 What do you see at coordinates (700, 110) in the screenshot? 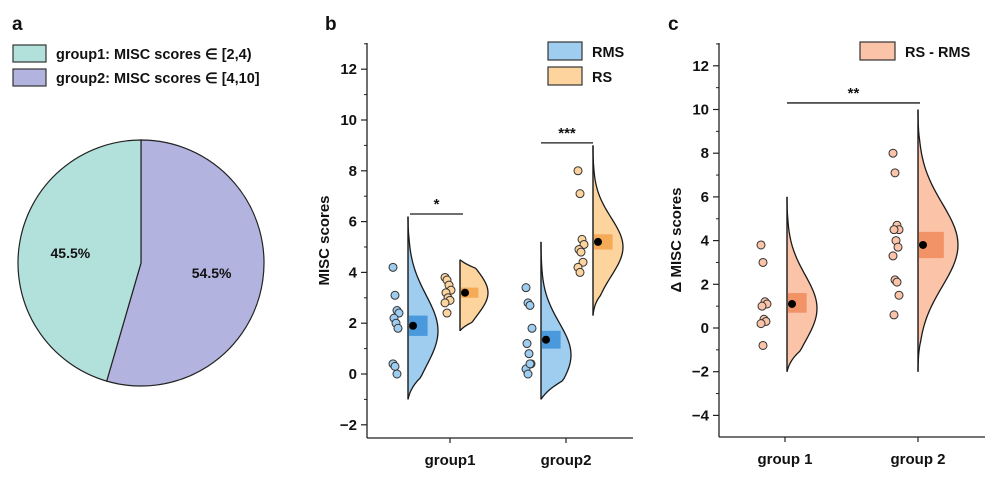
I see `y-tick-label-10: 10` at bounding box center [700, 110].